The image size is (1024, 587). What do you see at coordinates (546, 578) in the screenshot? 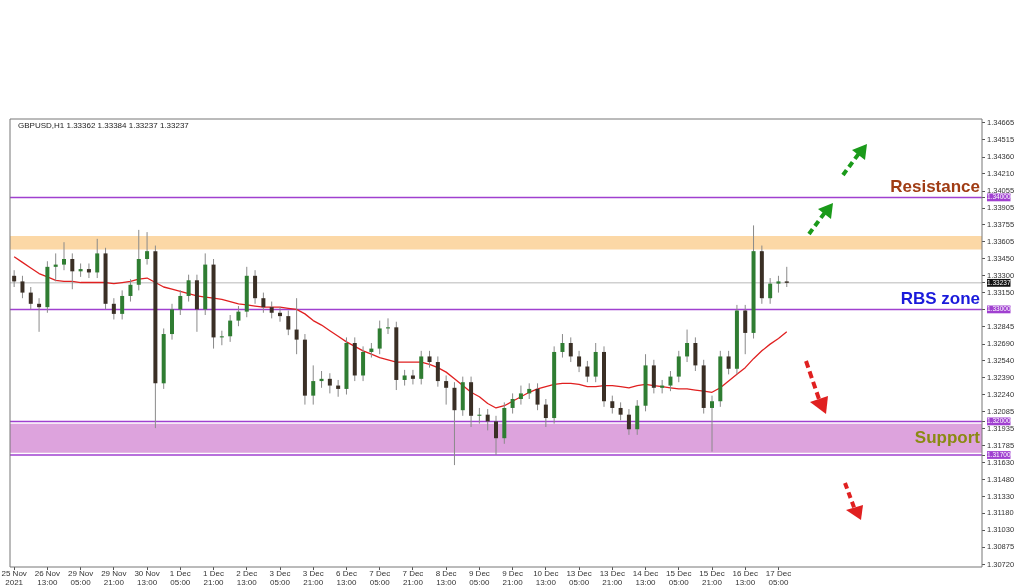
I see `x-tick-label: 10 Dec 13:00` at bounding box center [546, 578].